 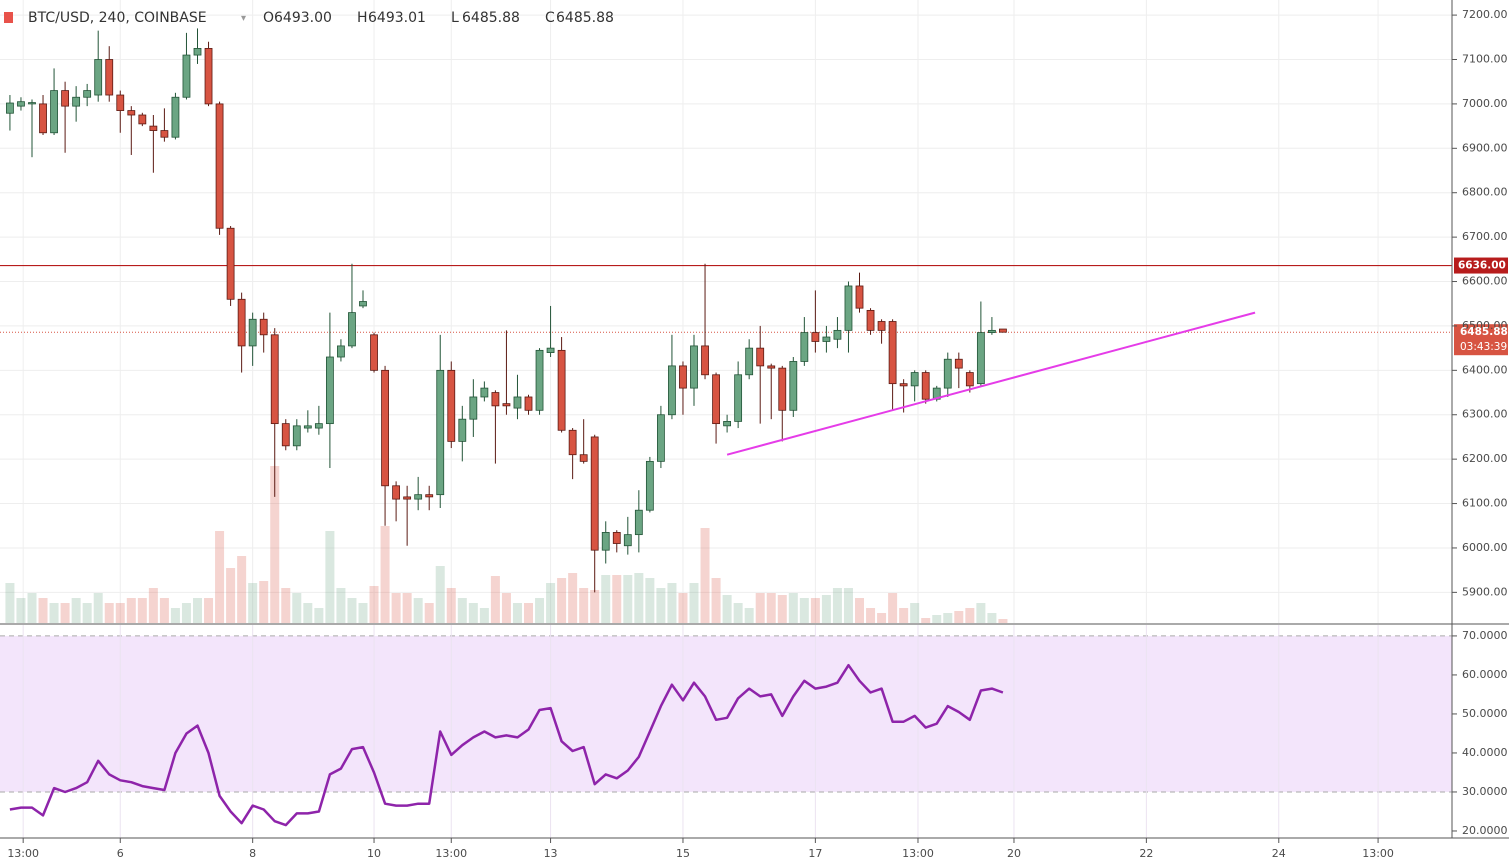 I want to click on y-tick-label: 6700.00, so click(x=1485, y=236).